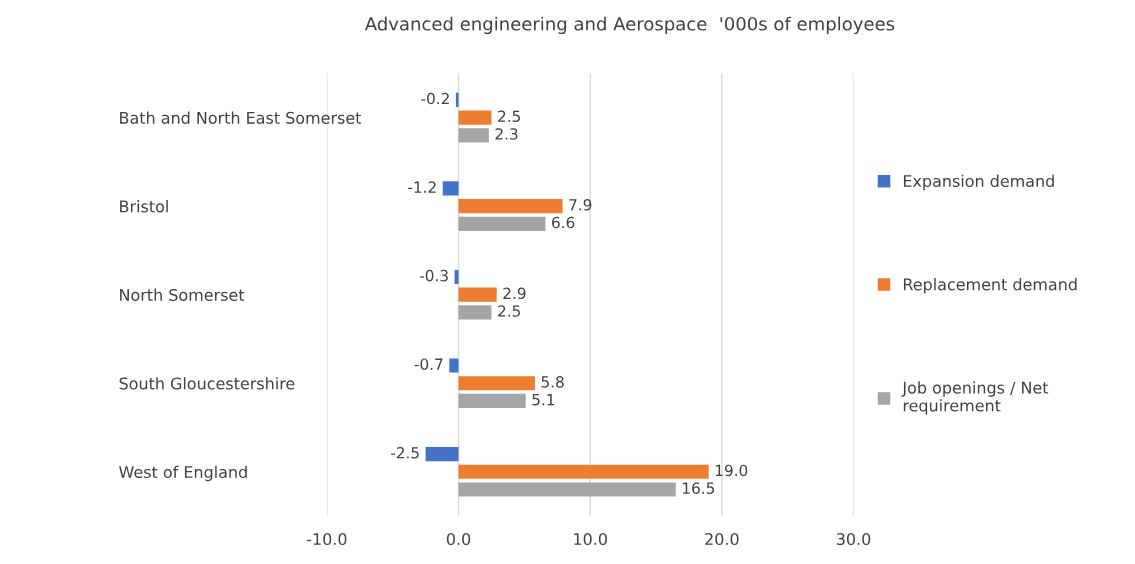 Image resolution: width=1135 pixels, height=564 pixels. I want to click on data-label: -2.5, so click(405, 452).